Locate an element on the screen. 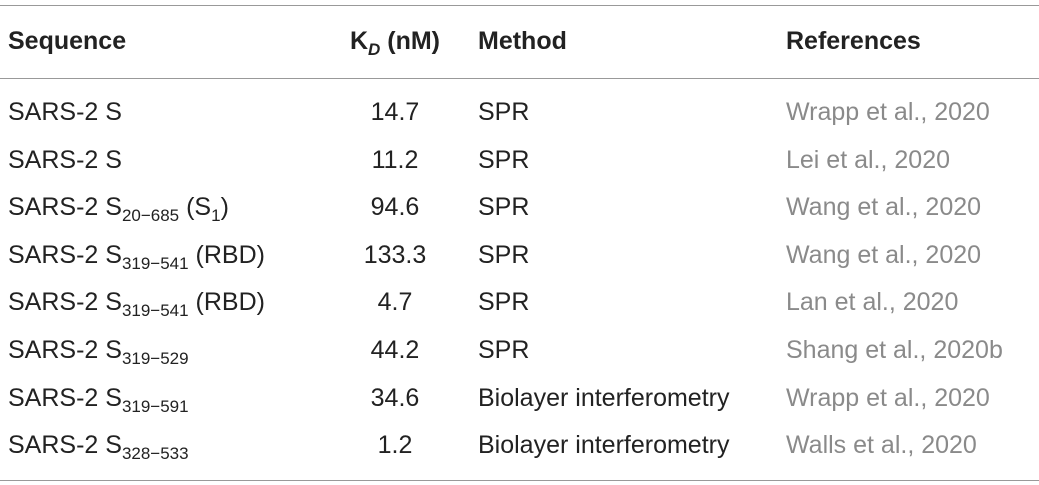 The image size is (1039, 485). kd-cell: KD (nM) is located at coordinates (395, 42).